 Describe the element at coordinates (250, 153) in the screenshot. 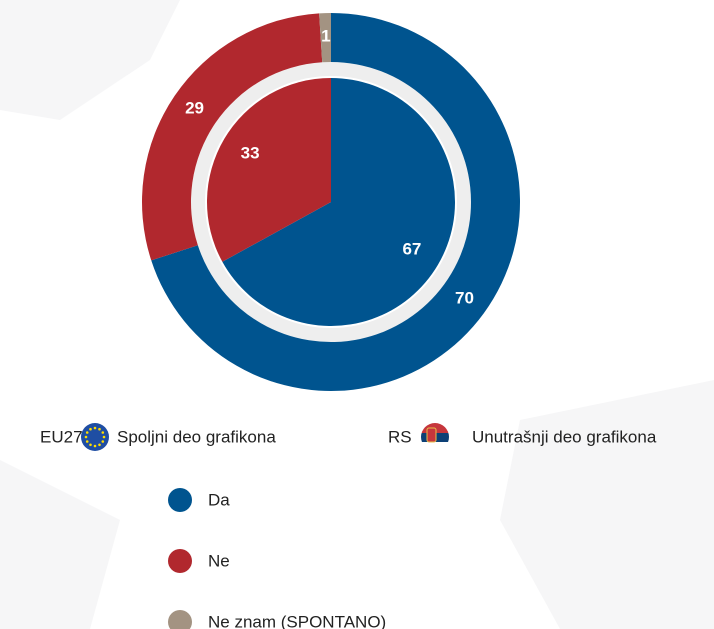

I see `data-label: 33` at that location.